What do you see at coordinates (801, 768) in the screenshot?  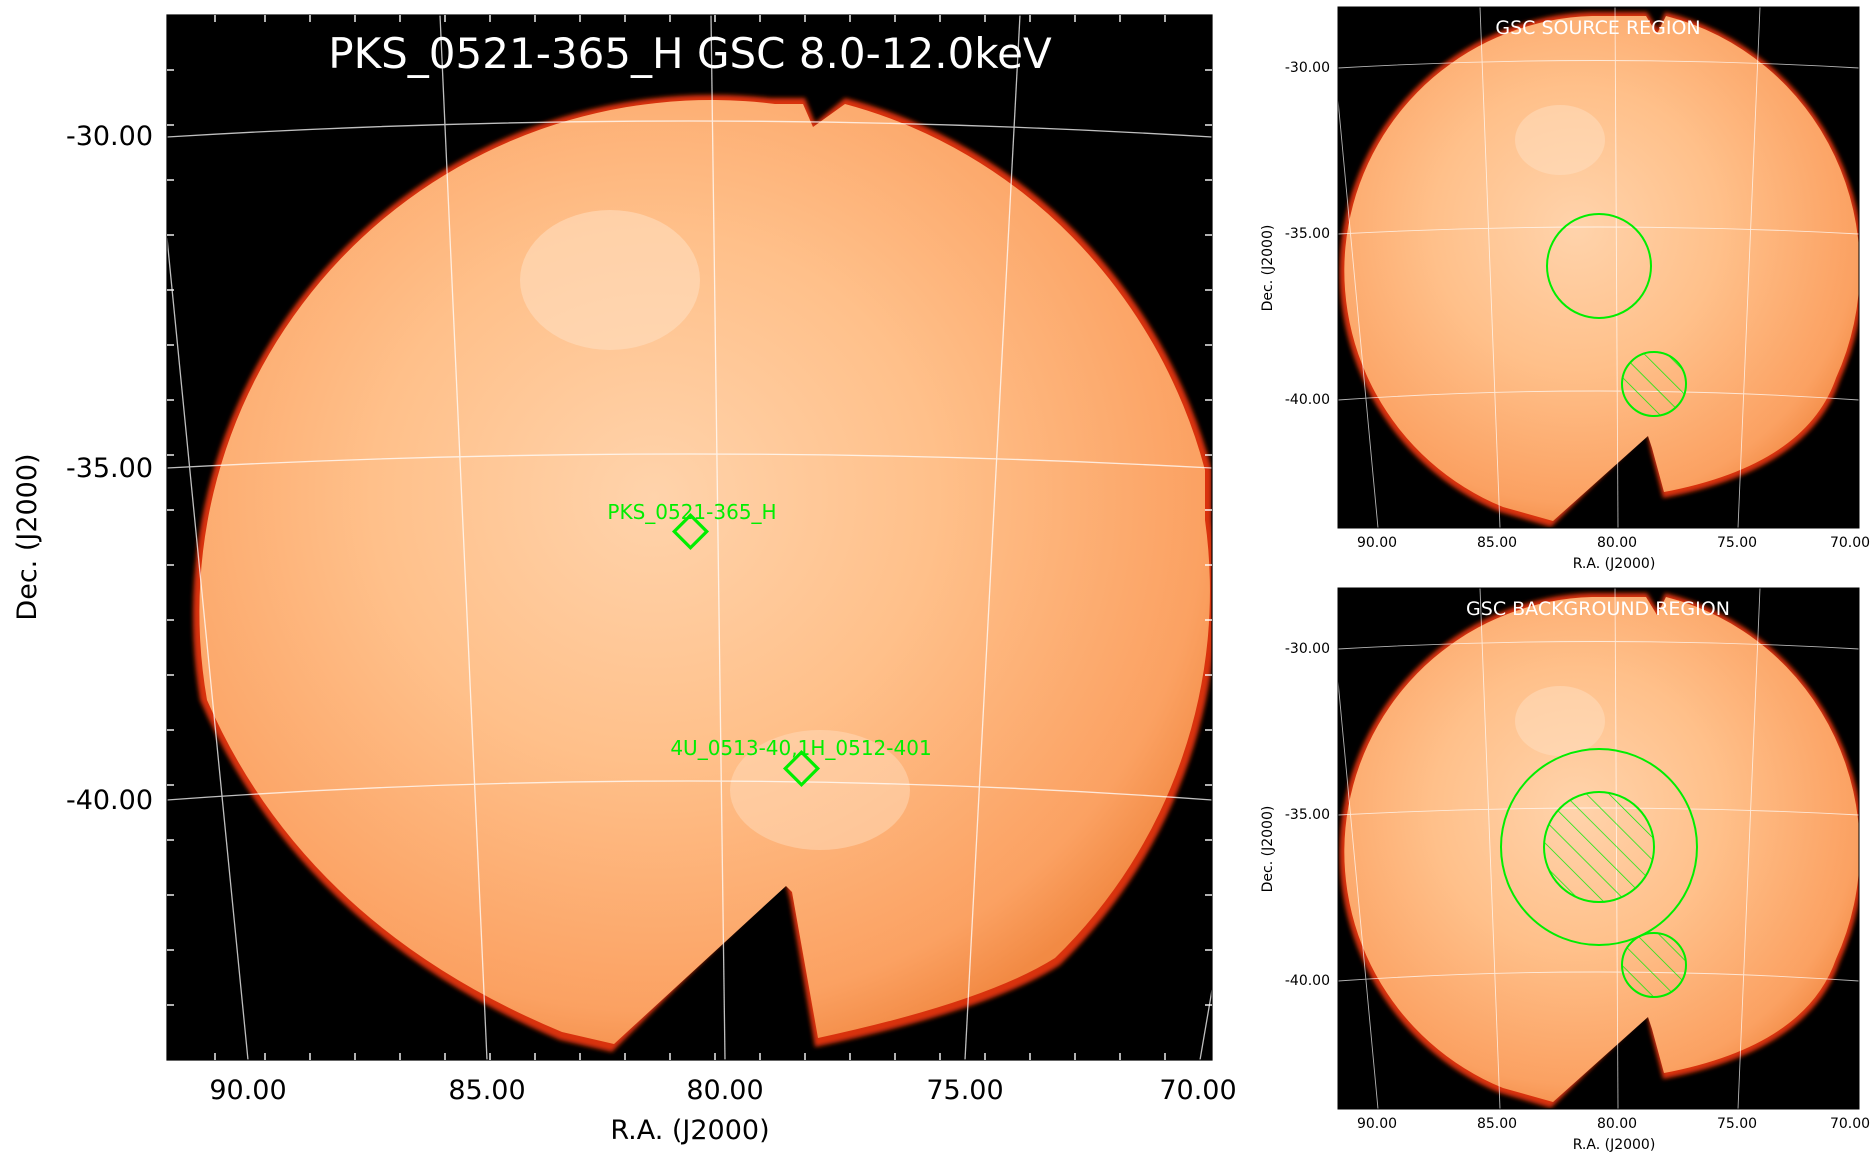 I see `source-marker-4u` at bounding box center [801, 768].